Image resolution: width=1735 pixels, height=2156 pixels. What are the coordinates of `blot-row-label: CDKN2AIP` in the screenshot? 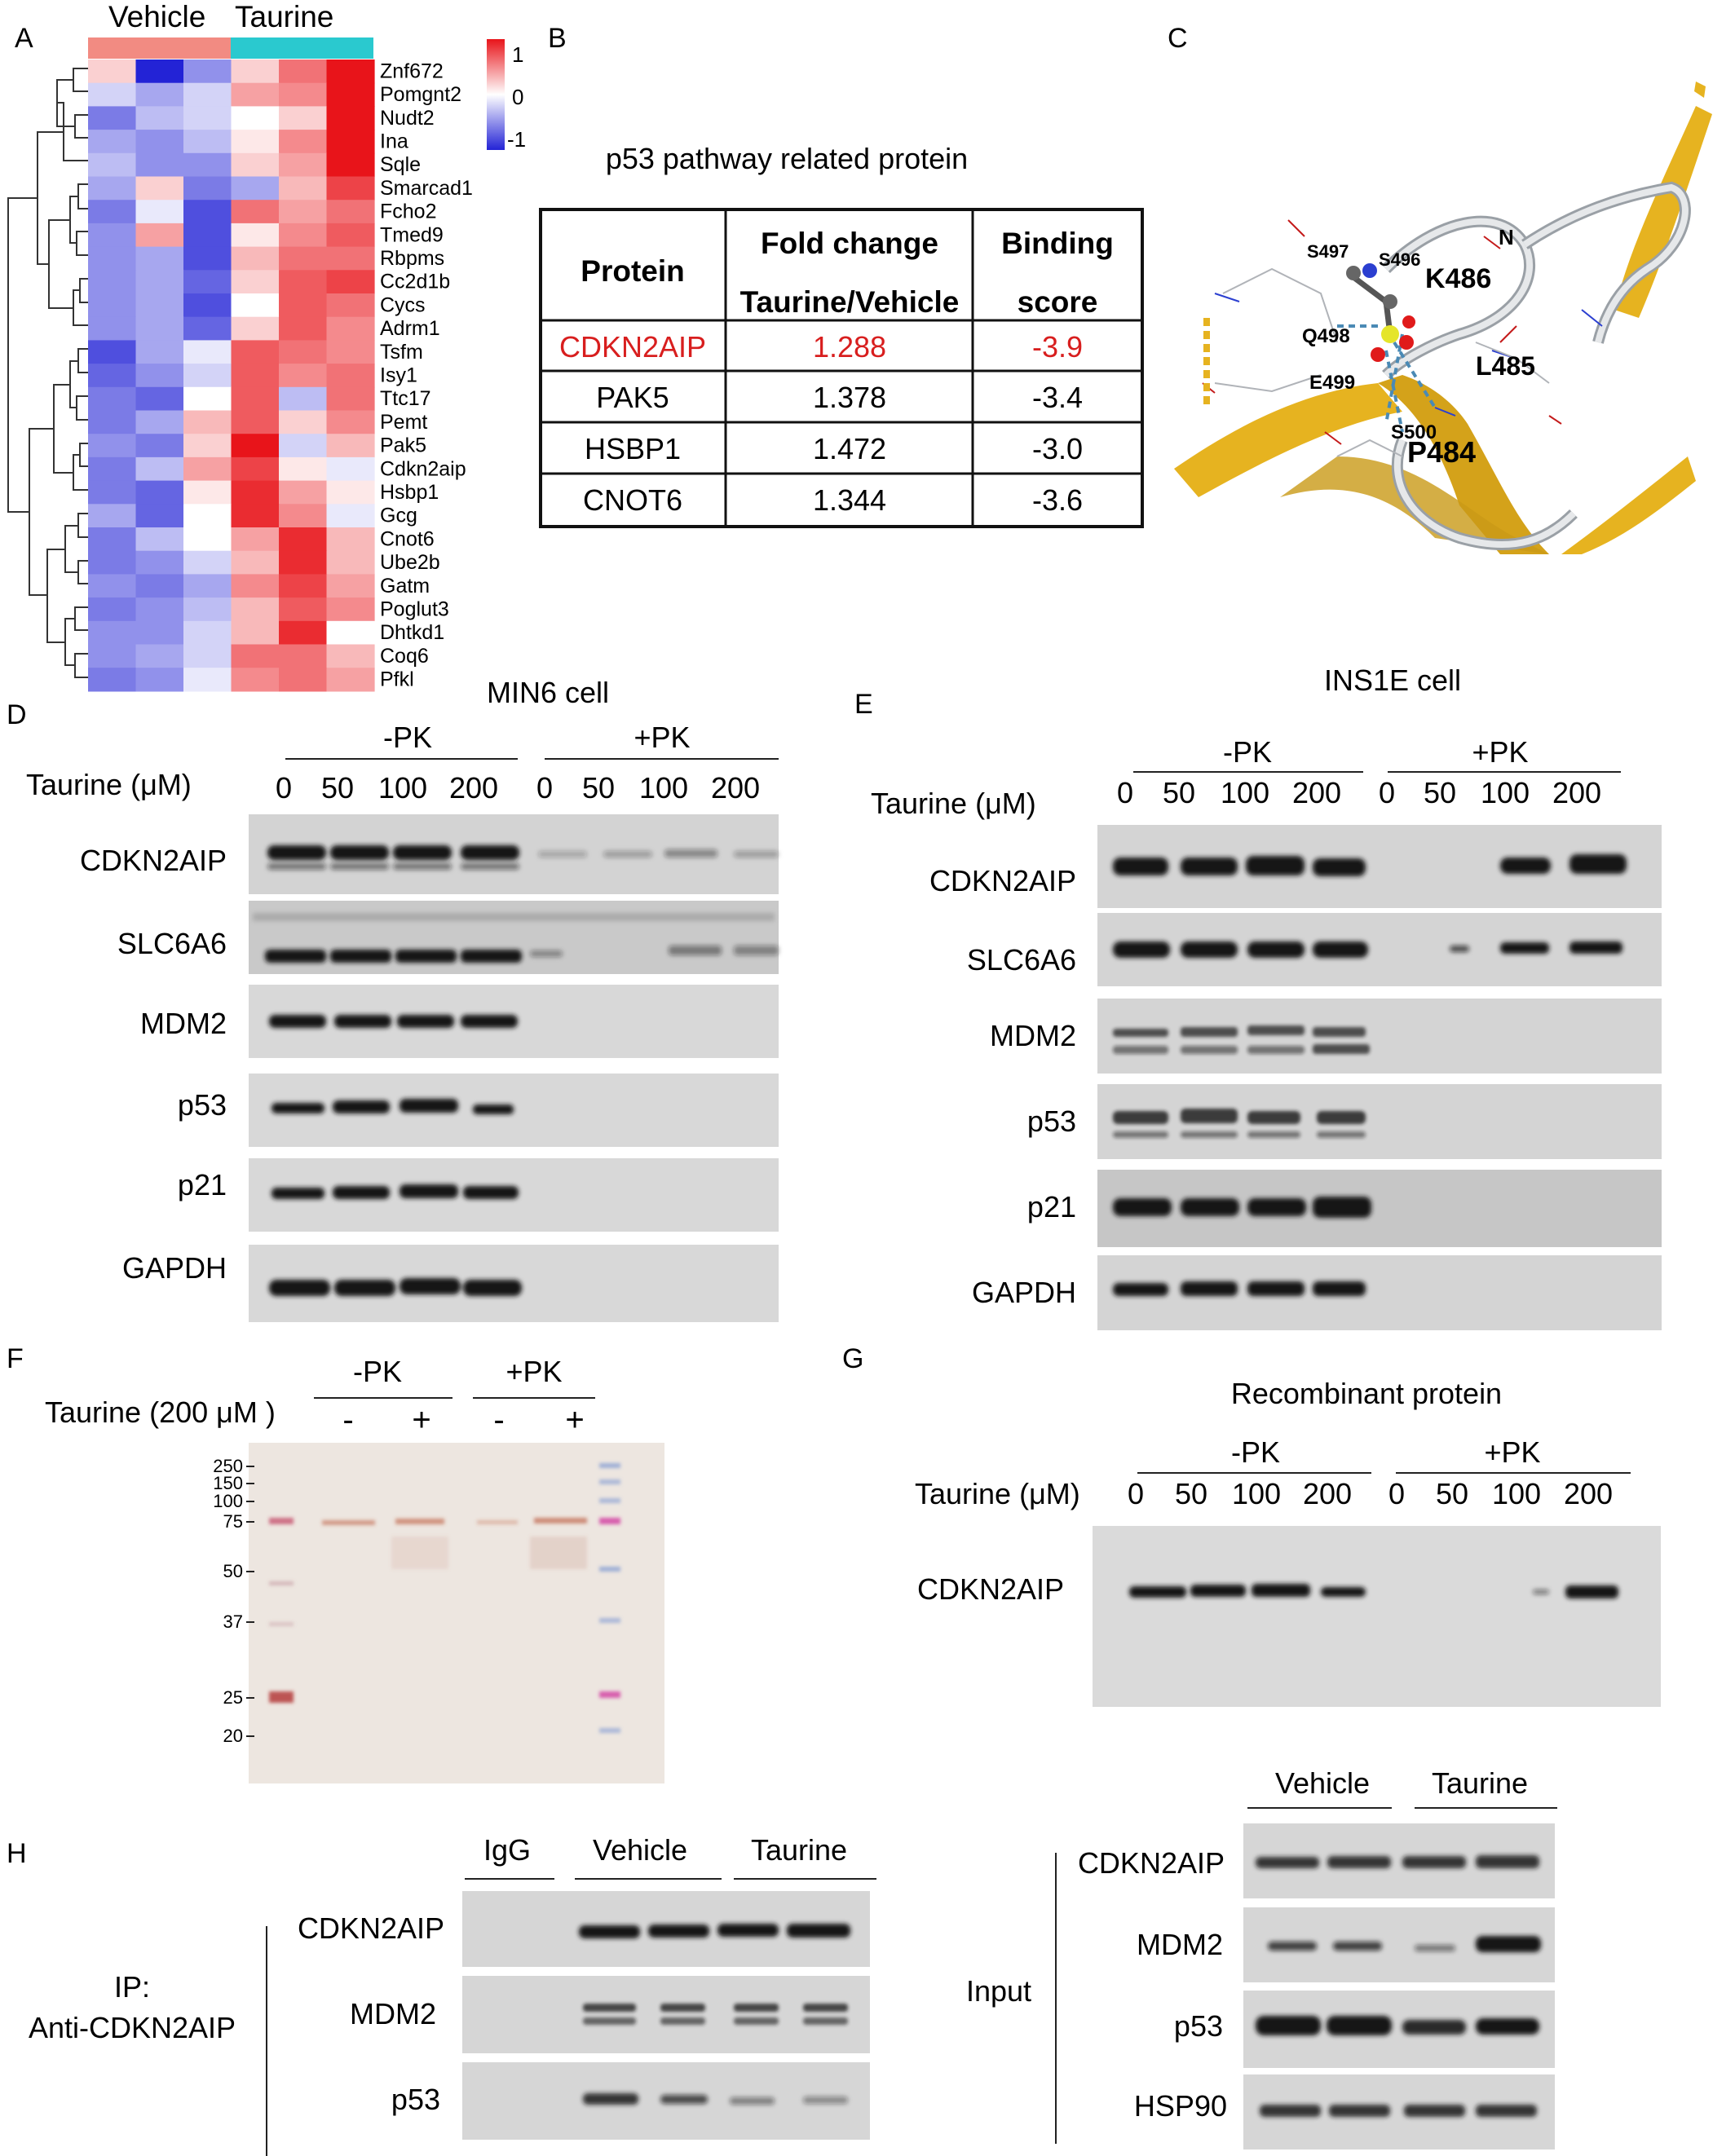 It's located at (990, 1589).